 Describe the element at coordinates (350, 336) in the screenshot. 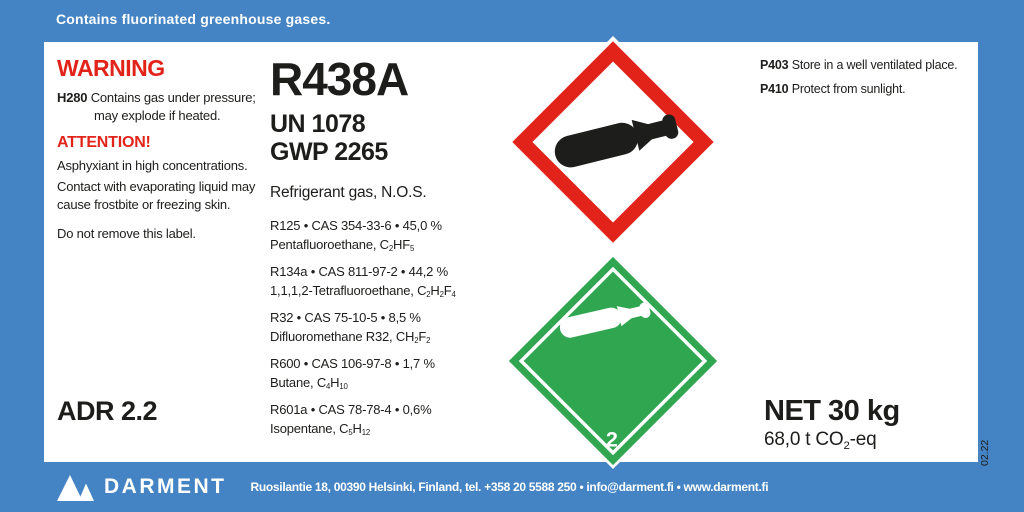

I see `component-formula: Difluoromethane R32, CH2F2` at that location.